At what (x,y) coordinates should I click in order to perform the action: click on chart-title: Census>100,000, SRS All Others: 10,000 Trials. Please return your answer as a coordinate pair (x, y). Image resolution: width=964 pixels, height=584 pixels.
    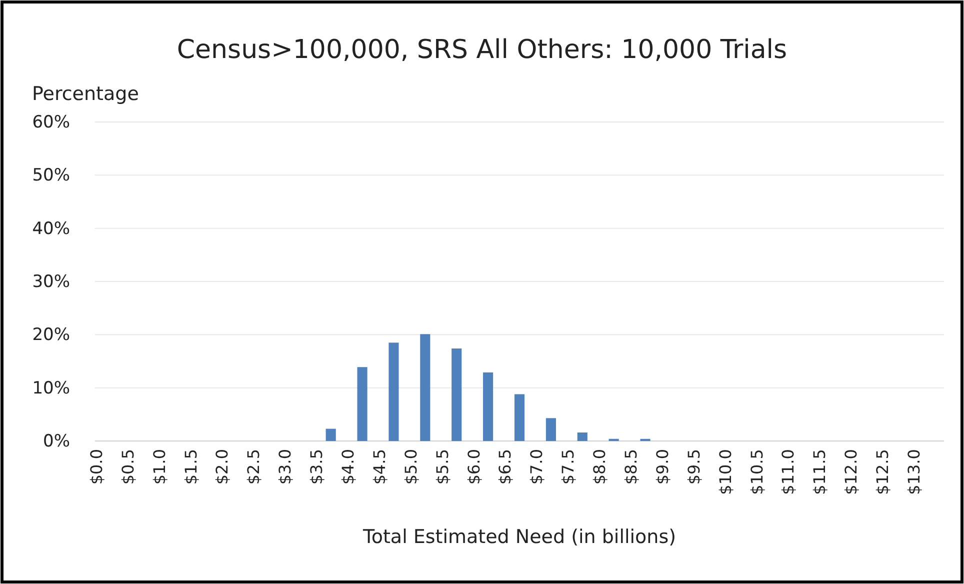
    Looking at the image, I should click on (482, 50).